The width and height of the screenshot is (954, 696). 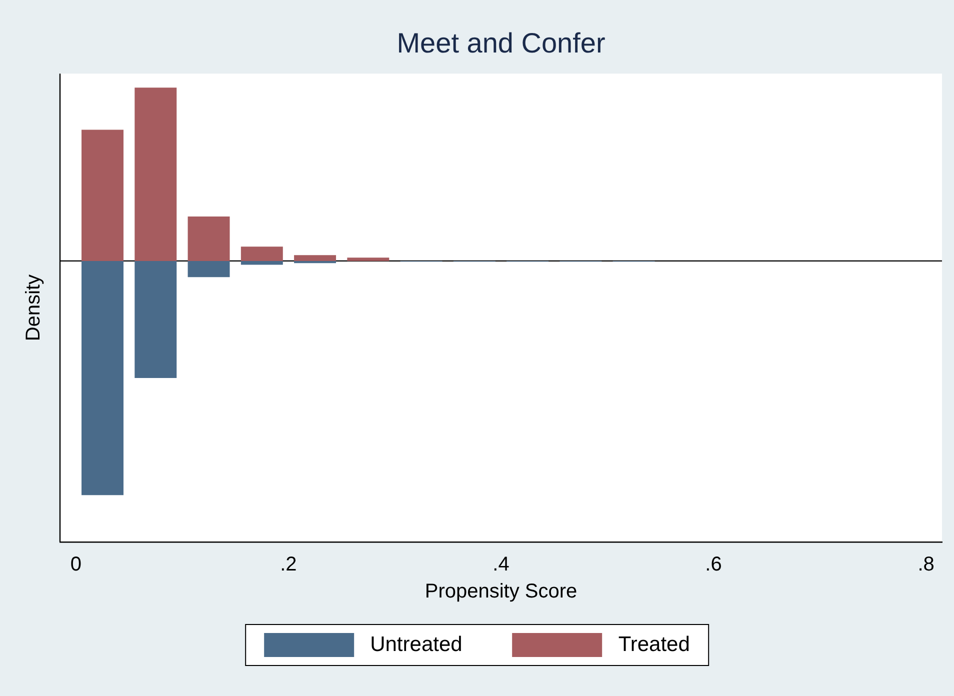 I want to click on legend-label: Untreated, so click(x=416, y=645).